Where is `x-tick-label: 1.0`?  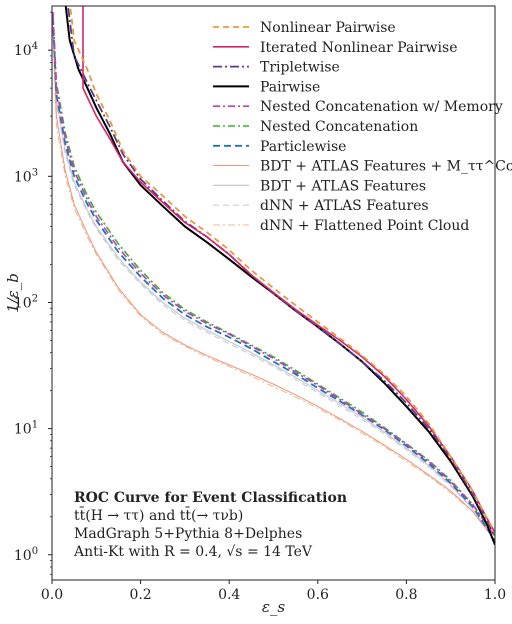 x-tick-label: 1.0 is located at coordinates (495, 595).